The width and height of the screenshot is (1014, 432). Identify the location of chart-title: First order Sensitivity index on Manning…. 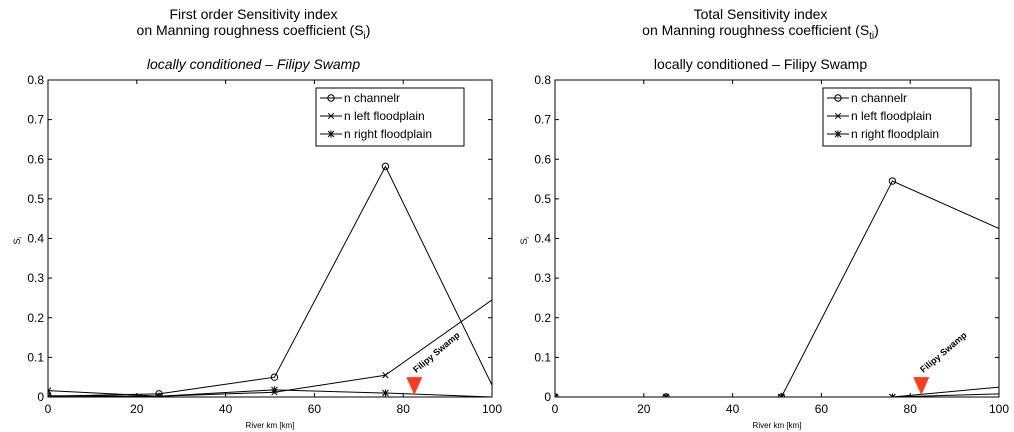
(253, 25).